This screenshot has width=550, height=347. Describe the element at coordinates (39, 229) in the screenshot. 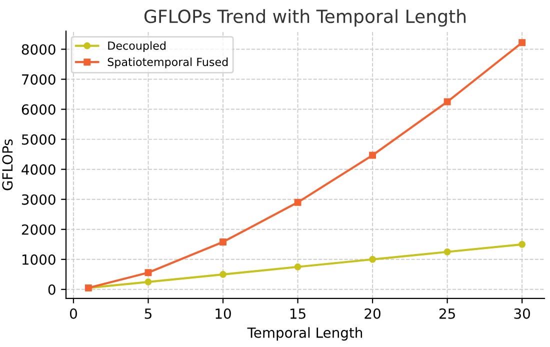

I see `y-tick-label: 2000` at that location.